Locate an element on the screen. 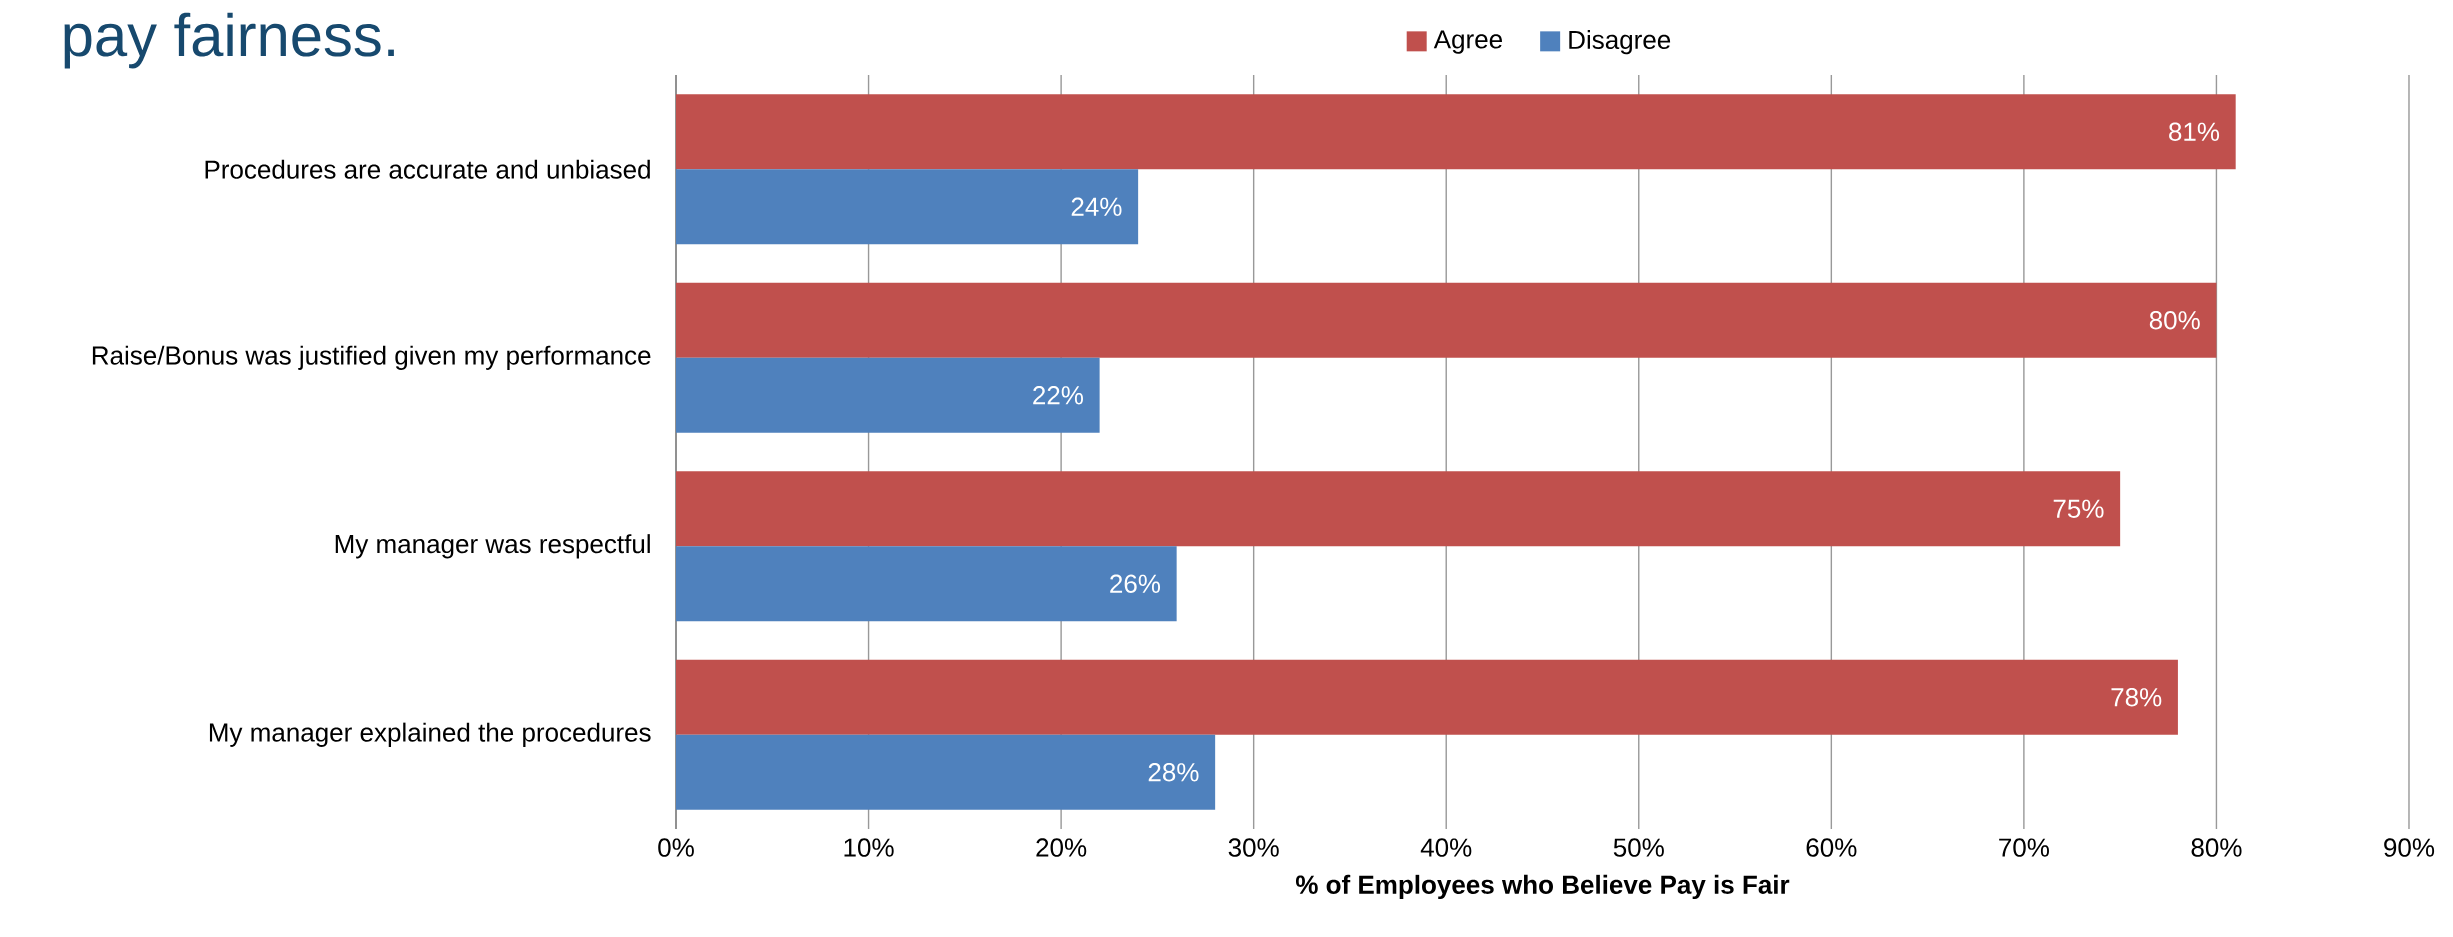 The width and height of the screenshot is (2453, 937). data-label: 26% is located at coordinates (1135, 583).